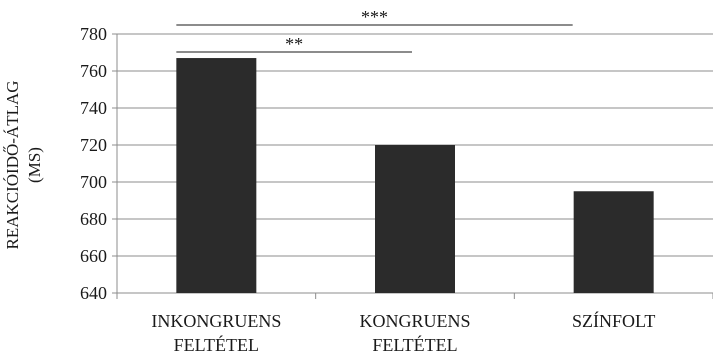 This screenshot has height=362, width=713. I want to click on y-tick-label: 740, so click(93, 108).